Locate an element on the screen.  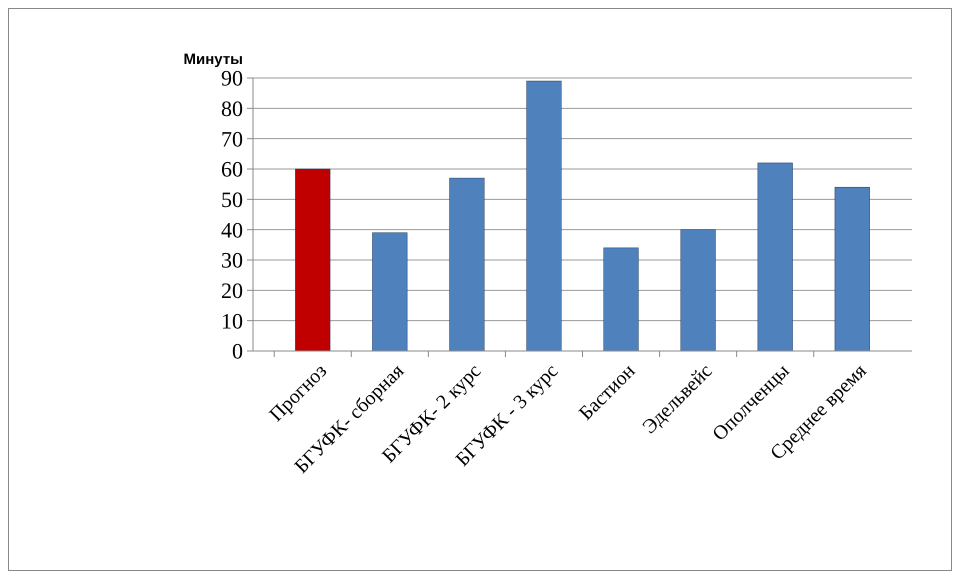
y-tick-label: 90 is located at coordinates (232, 78).